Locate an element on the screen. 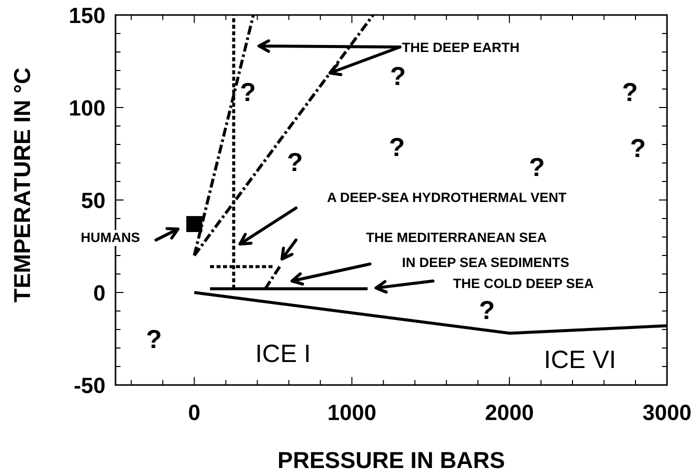 Image resolution: width=700 pixels, height=475 pixels. annotation: IN DEEP SEA SEDIMENTS is located at coordinates (486, 262).